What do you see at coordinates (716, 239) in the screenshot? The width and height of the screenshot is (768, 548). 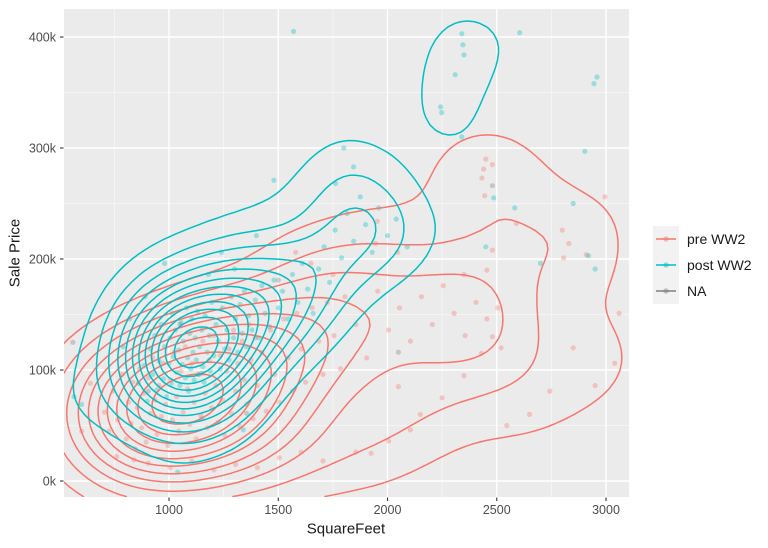 I see `legend-label-pre-ww2: pre WW2` at bounding box center [716, 239].